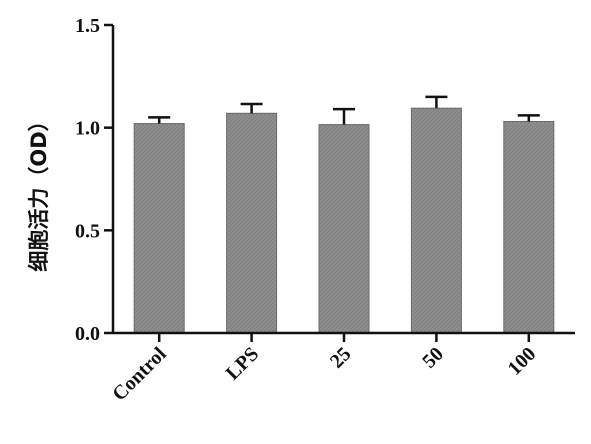 The image size is (591, 444). Describe the element at coordinates (242, 363) in the screenshot. I see `x-tick-label: LPS` at that location.